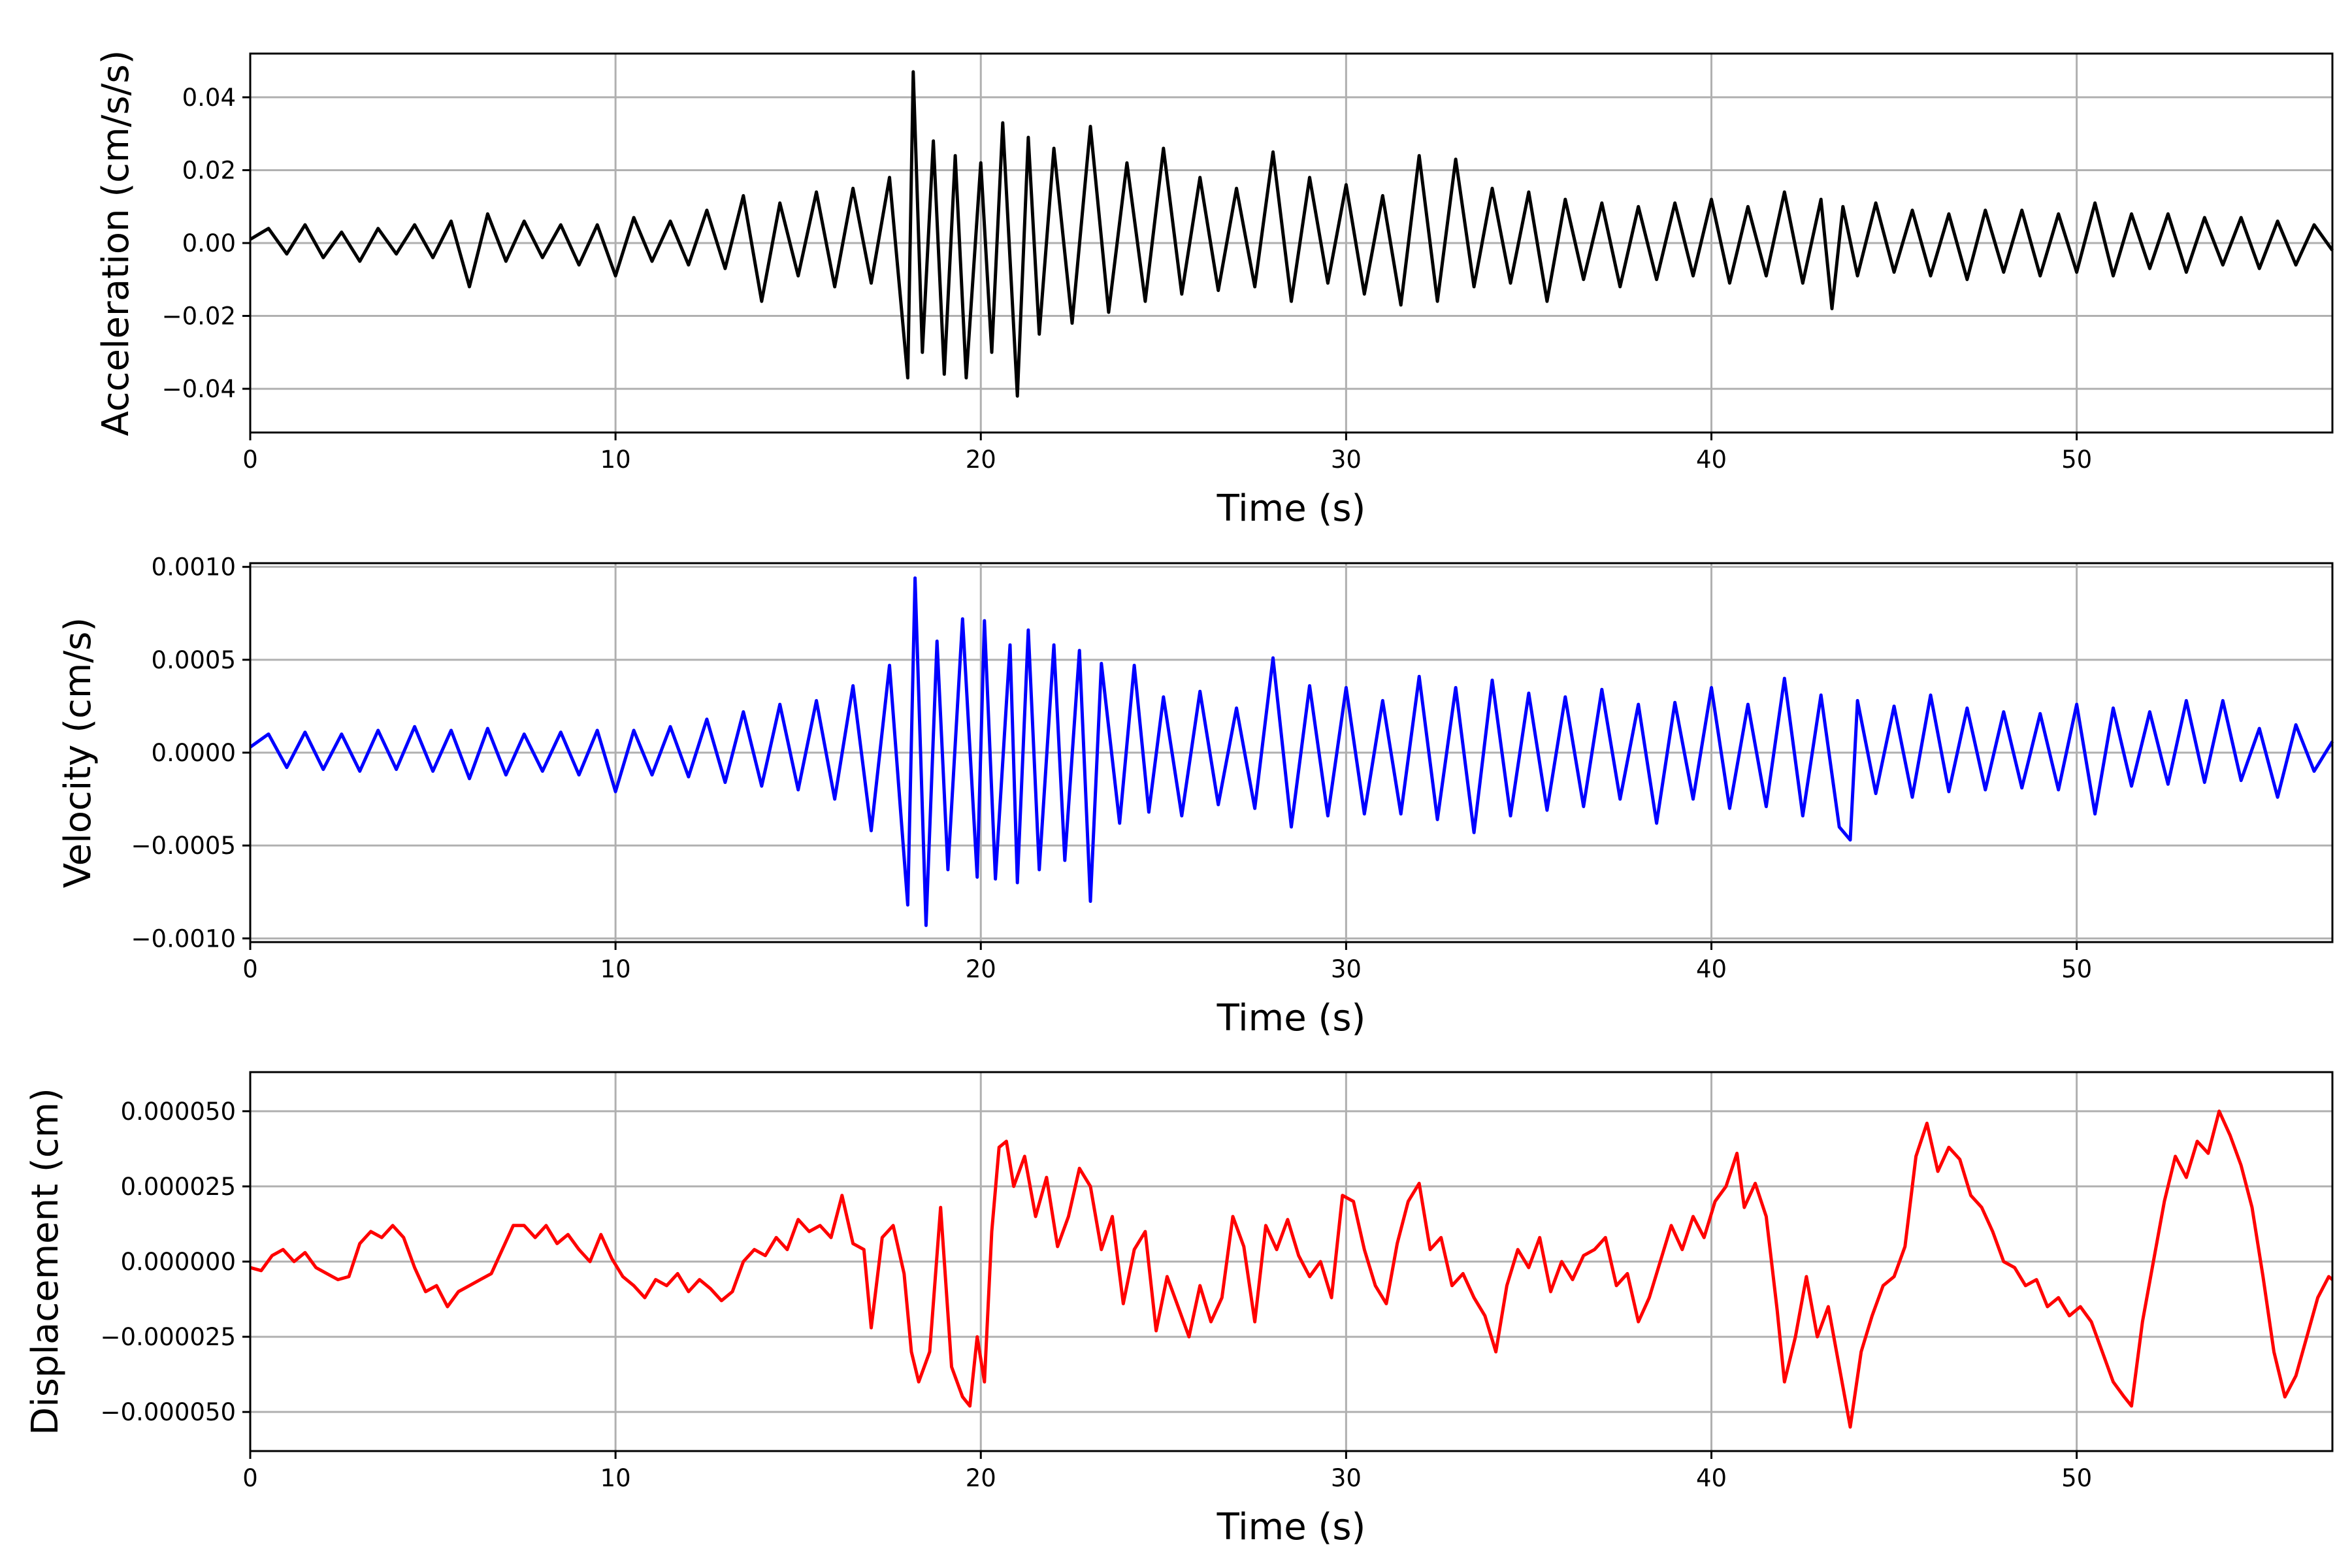  Describe the element at coordinates (183, 938) in the screenshot. I see `y-tick-label: −0.0010` at that location.